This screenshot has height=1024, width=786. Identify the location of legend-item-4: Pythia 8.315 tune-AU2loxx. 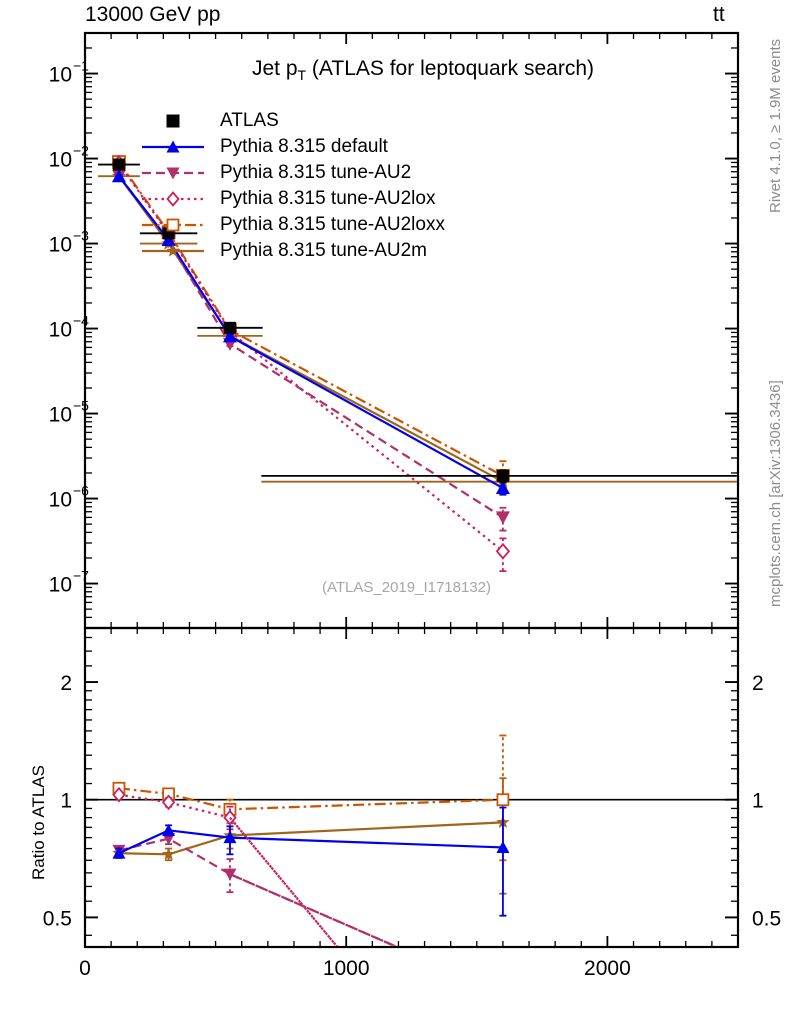
(292, 225).